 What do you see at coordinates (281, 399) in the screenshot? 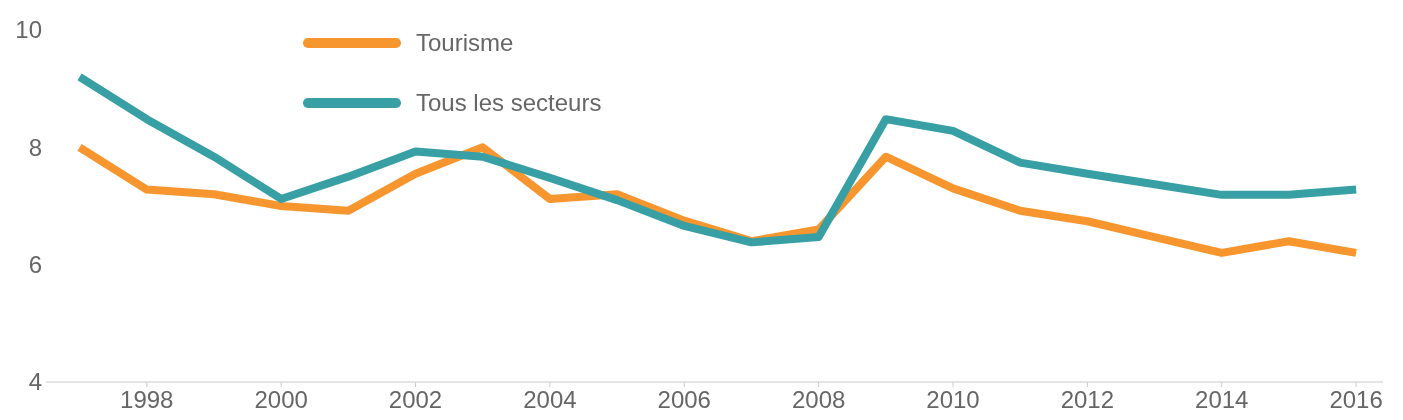
I see `x-tick-label: 2000` at bounding box center [281, 399].